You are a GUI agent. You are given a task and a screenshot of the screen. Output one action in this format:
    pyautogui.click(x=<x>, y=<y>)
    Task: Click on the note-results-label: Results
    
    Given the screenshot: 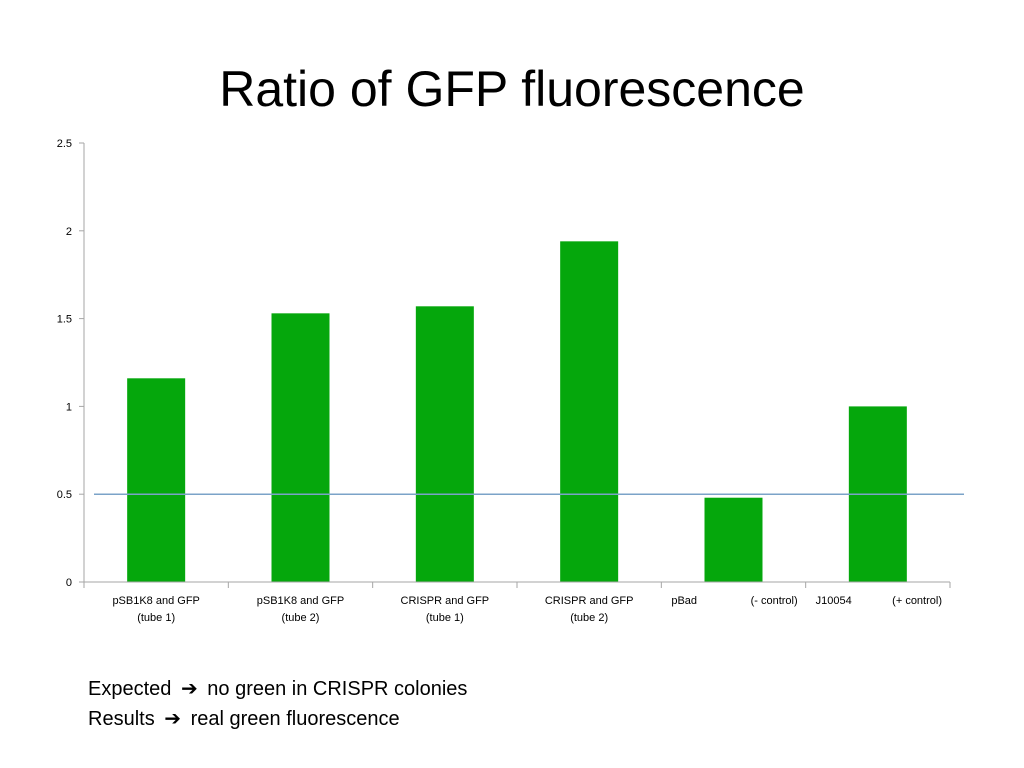 What is the action you would take?
    pyautogui.click(x=121, y=719)
    